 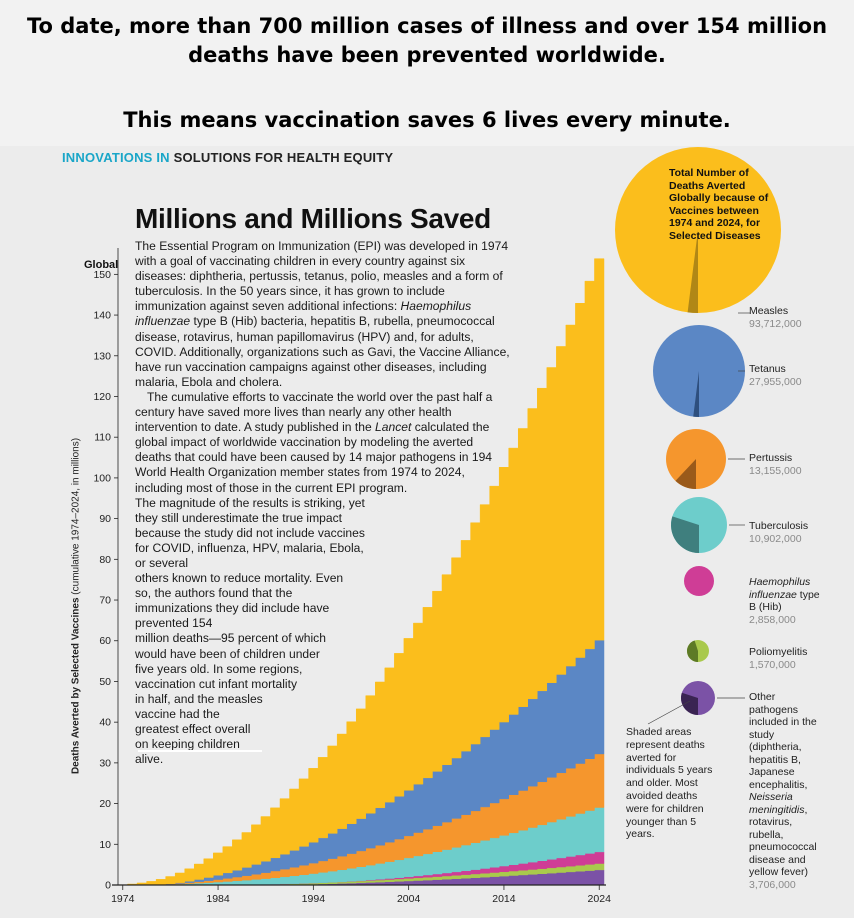 What do you see at coordinates (777, 803) in the screenshot?
I see `pie-name-italic: Neisseria meningitidis` at bounding box center [777, 803].